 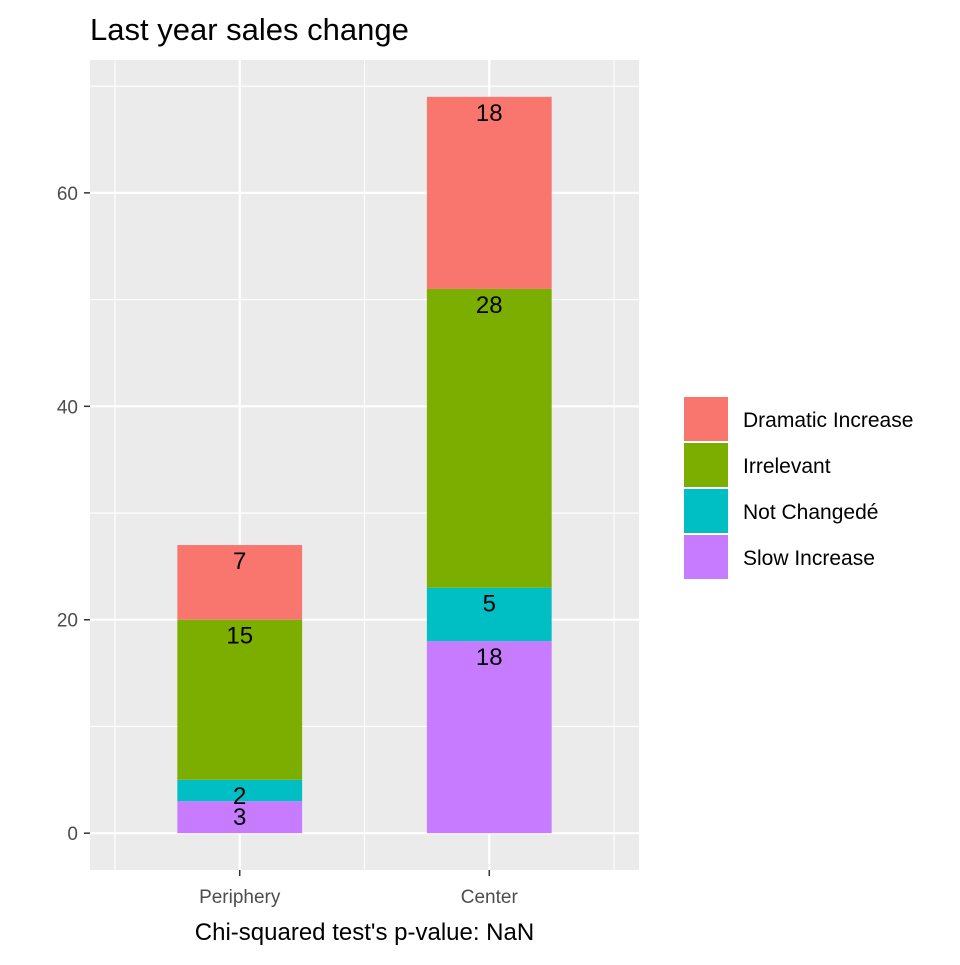 I want to click on bar-value-label: 7, so click(x=239, y=561).